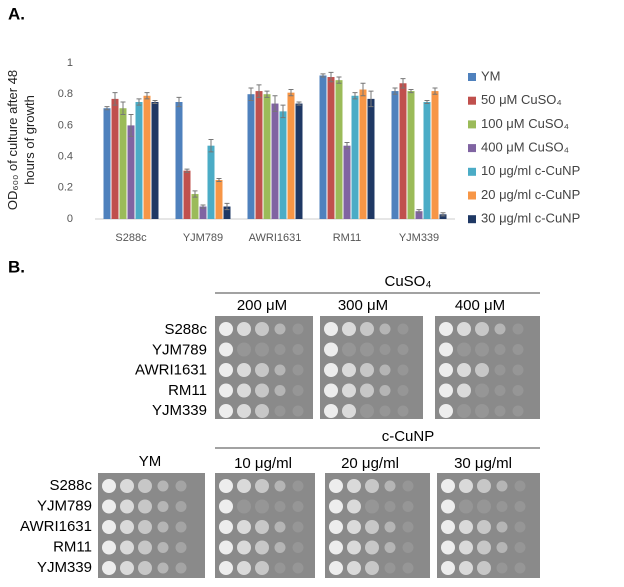  I want to click on y-tick-label: 1, so click(70, 63).